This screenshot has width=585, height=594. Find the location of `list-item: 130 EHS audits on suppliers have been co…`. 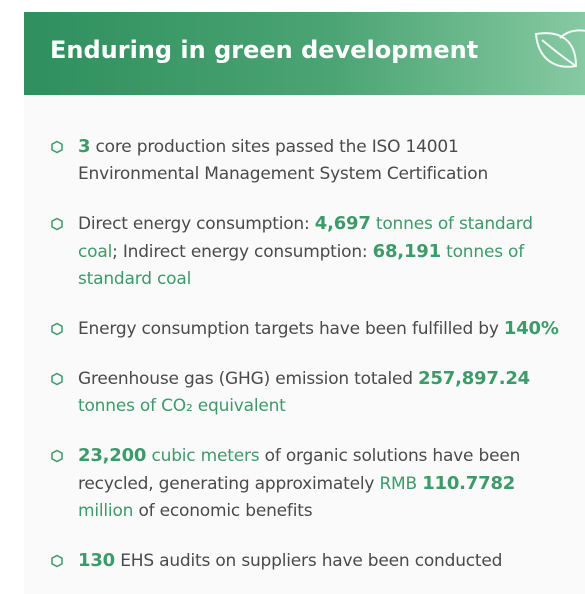

list-item: 130 EHS audits on suppliers have been co… is located at coordinates (310, 561).